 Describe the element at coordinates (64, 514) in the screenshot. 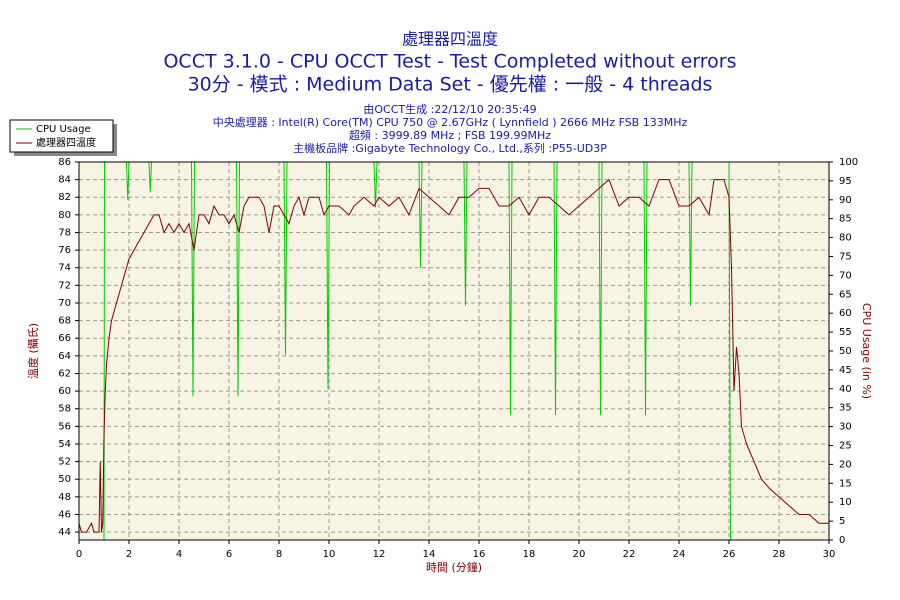

I see `y-tick-label: 46` at that location.